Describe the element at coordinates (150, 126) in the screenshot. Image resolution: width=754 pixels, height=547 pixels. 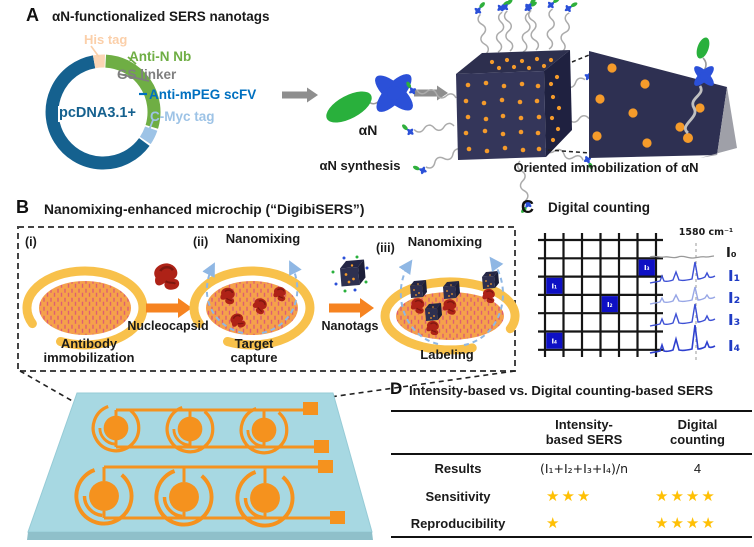
I see `c-myc-leader-line` at that location.